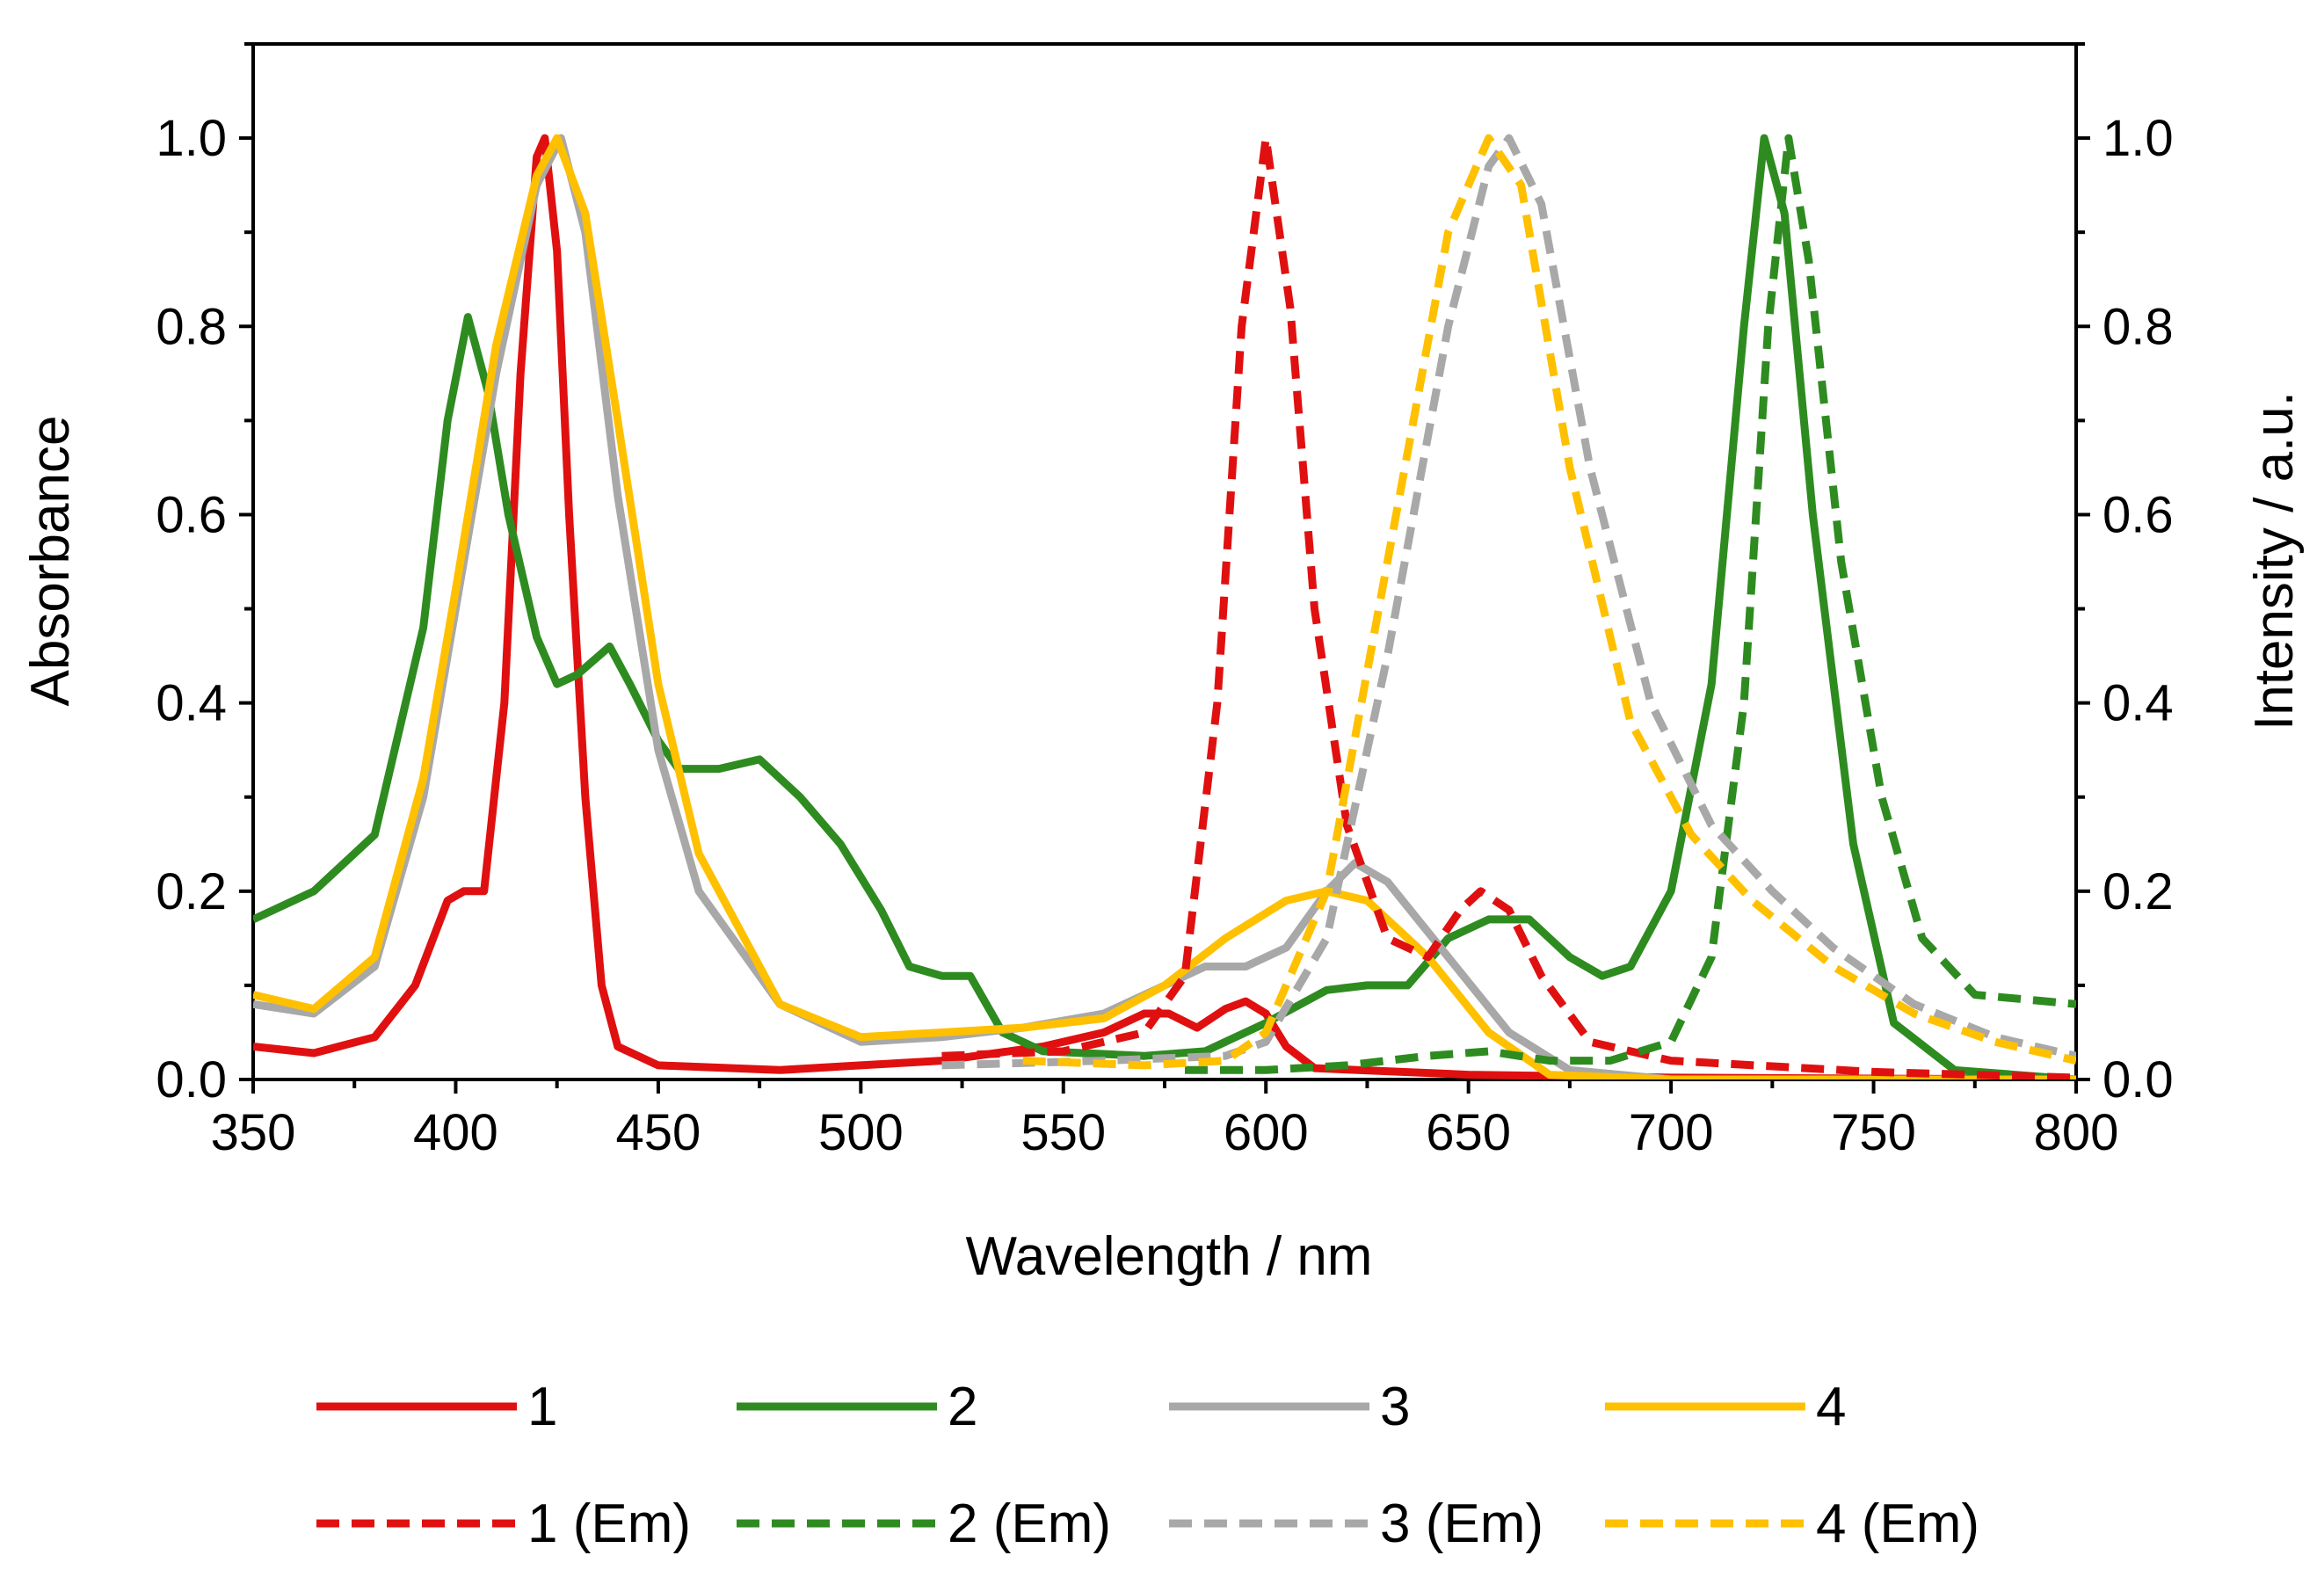 Image resolution: width=2324 pixels, height=1570 pixels. I want to click on y2-tick-label: 0.8, so click(2138, 326).